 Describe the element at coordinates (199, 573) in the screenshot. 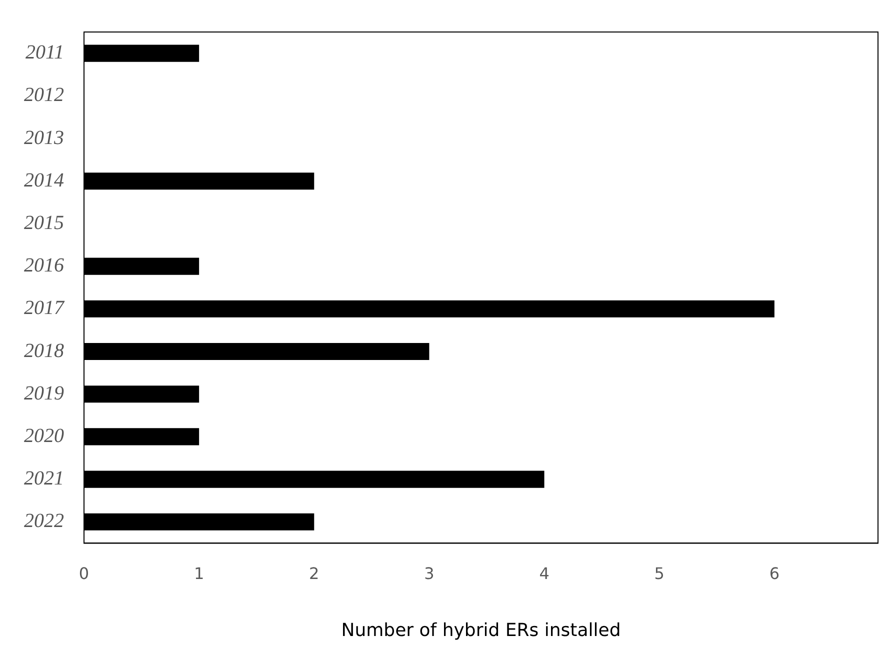

I see `x-tick-label: 1` at that location.